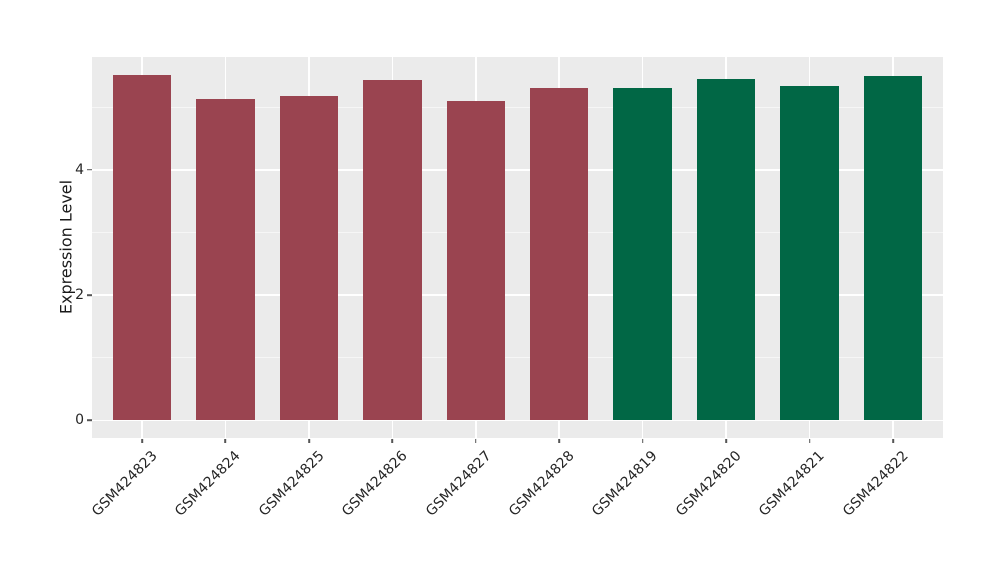 This screenshot has width=1000, height=580. I want to click on x-tick-label: GSM424823, so click(124, 484).